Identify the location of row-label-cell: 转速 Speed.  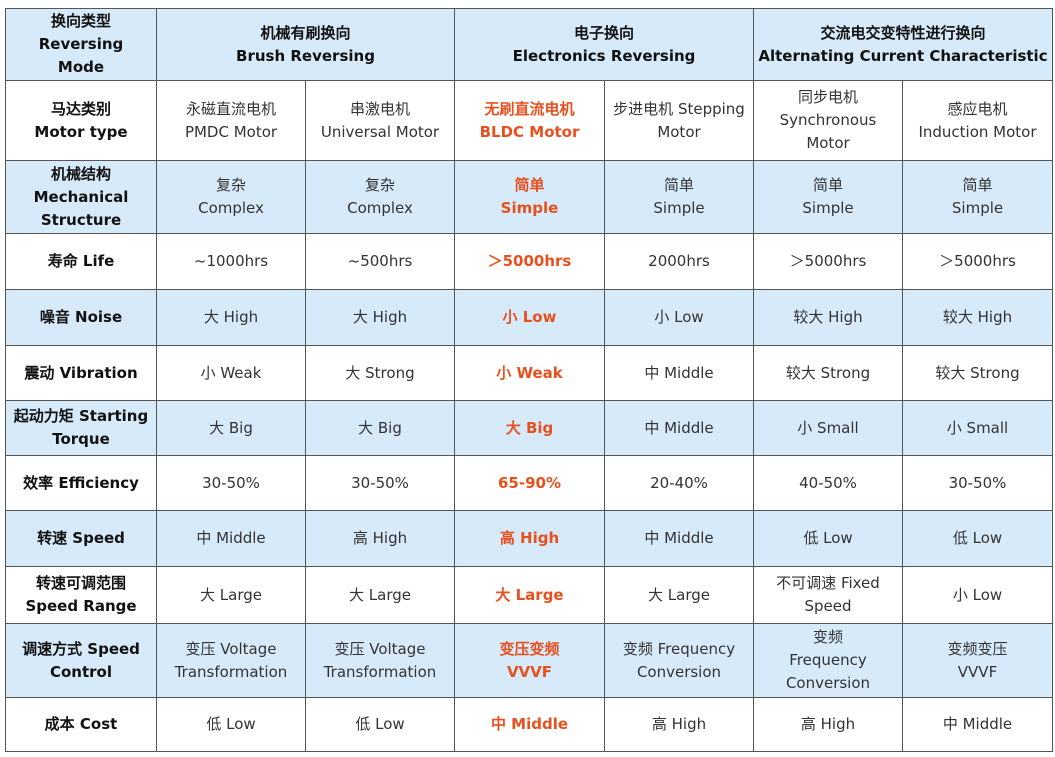
(81, 538).